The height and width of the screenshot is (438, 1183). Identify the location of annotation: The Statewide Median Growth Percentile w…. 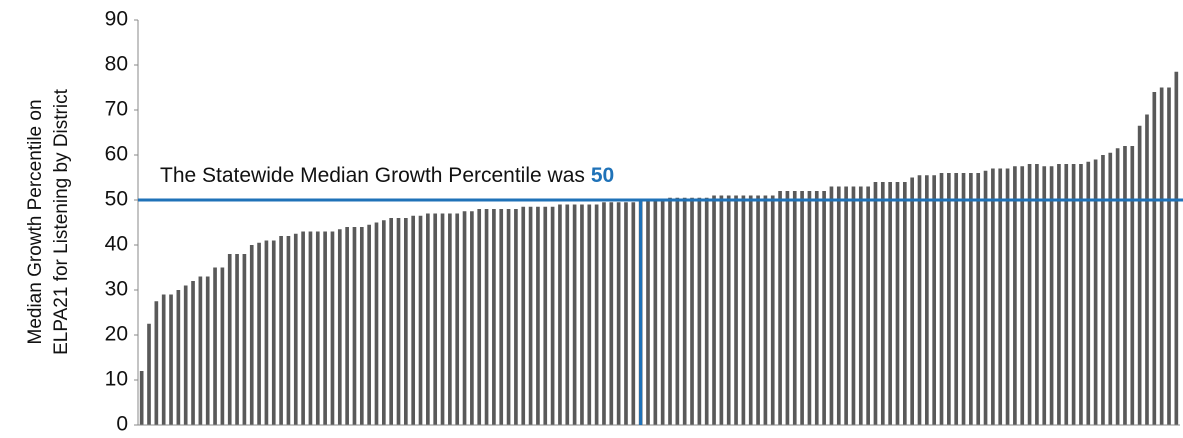
(387, 175).